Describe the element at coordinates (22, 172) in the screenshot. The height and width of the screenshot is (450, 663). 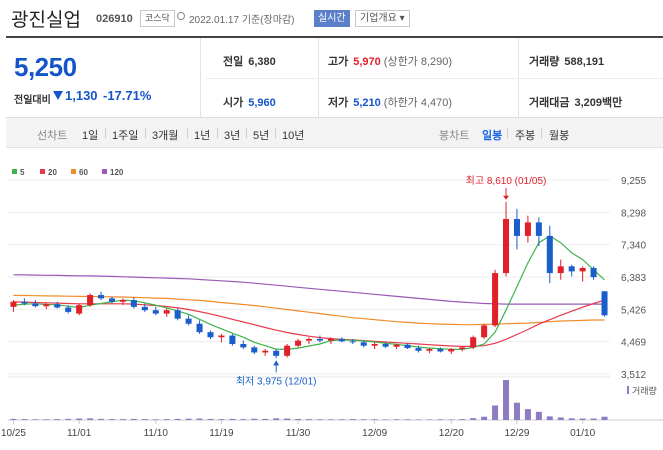
I see `legend-label: 5` at that location.